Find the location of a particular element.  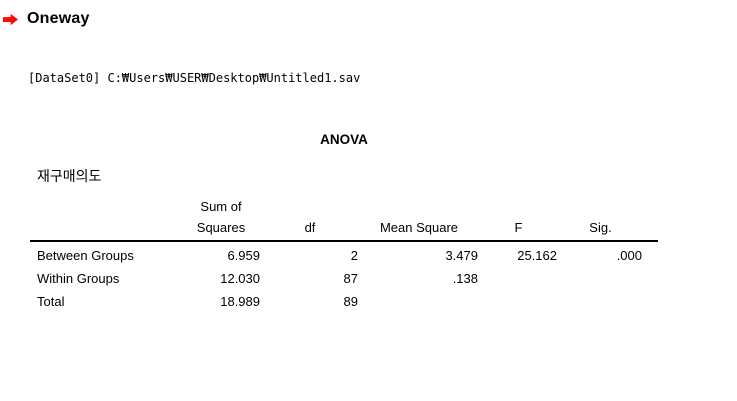

output-heading: Oneway is located at coordinates (46, 19).